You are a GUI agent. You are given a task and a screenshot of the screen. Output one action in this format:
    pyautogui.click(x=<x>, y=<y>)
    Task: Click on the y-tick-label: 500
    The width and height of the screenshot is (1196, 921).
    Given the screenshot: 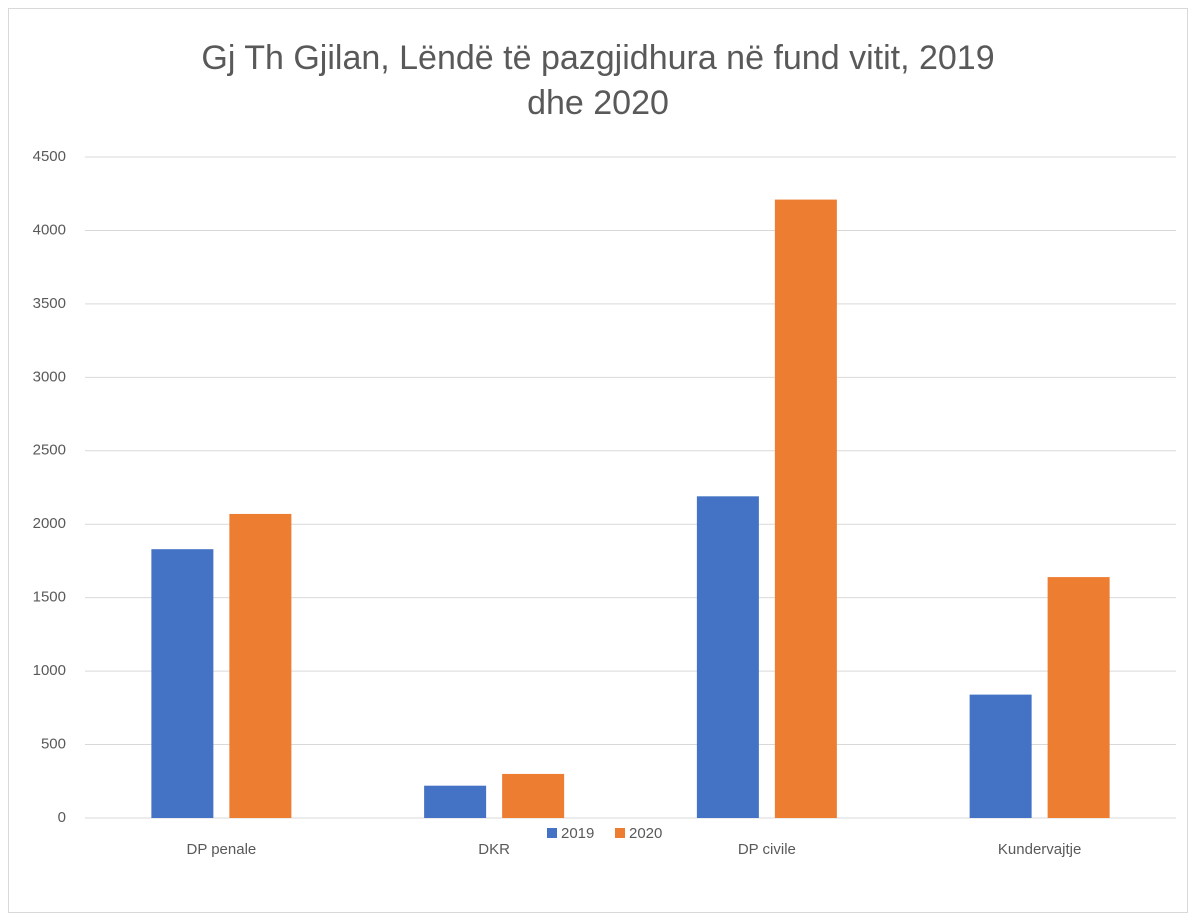 What is the action you would take?
    pyautogui.click(x=53, y=744)
    